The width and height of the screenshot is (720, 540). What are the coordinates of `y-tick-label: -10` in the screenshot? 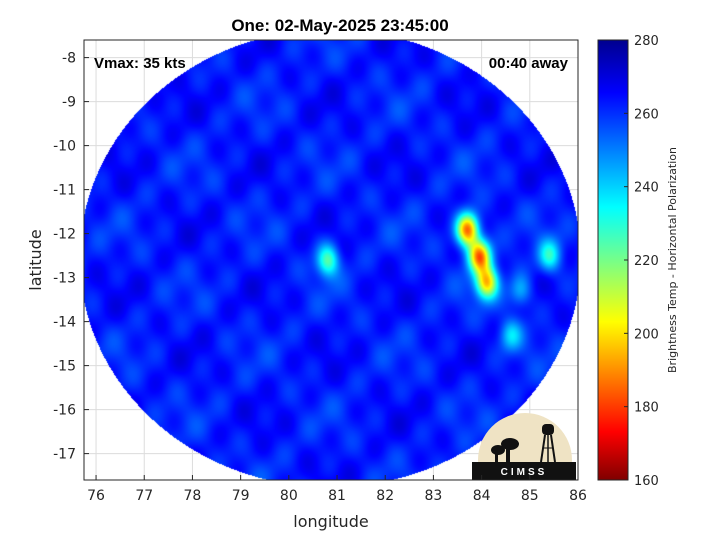 It's located at (64, 147).